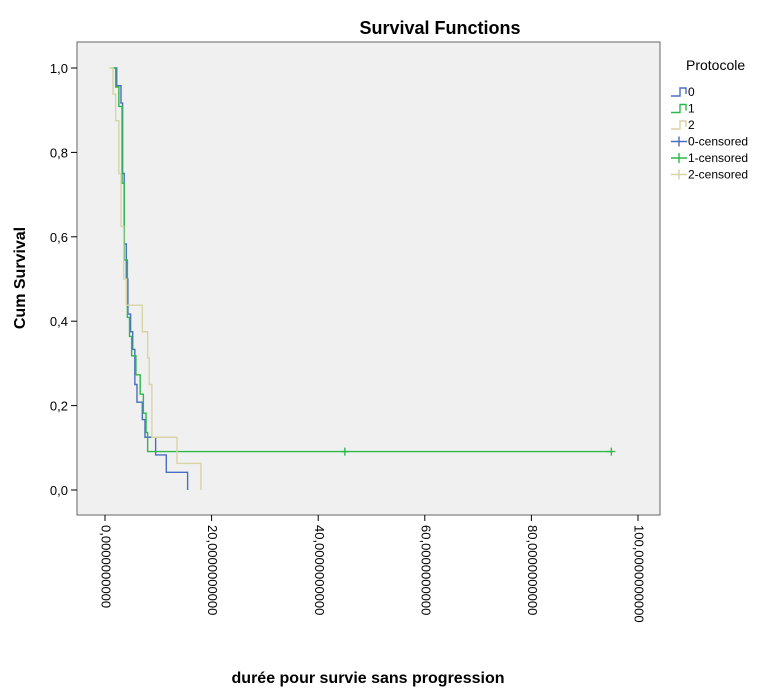 Image resolution: width=784 pixels, height=693 pixels. Describe the element at coordinates (368, 678) in the screenshot. I see `x-axis-title: durée pour survie sans progression` at that location.